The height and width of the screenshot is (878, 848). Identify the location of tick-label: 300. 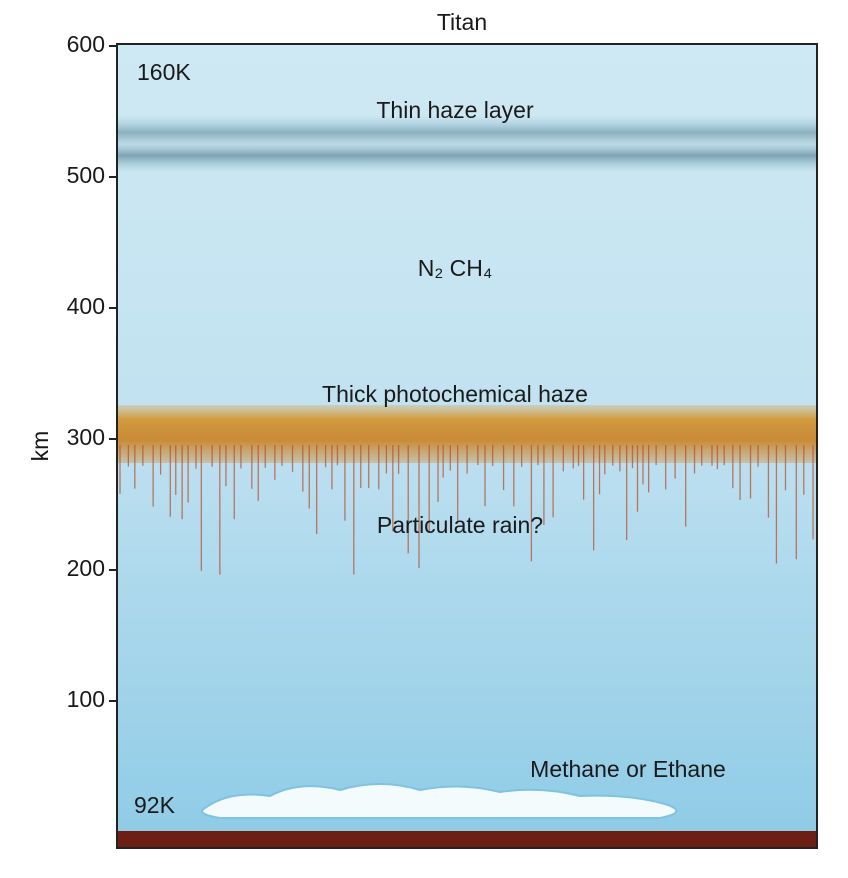
(86, 437).